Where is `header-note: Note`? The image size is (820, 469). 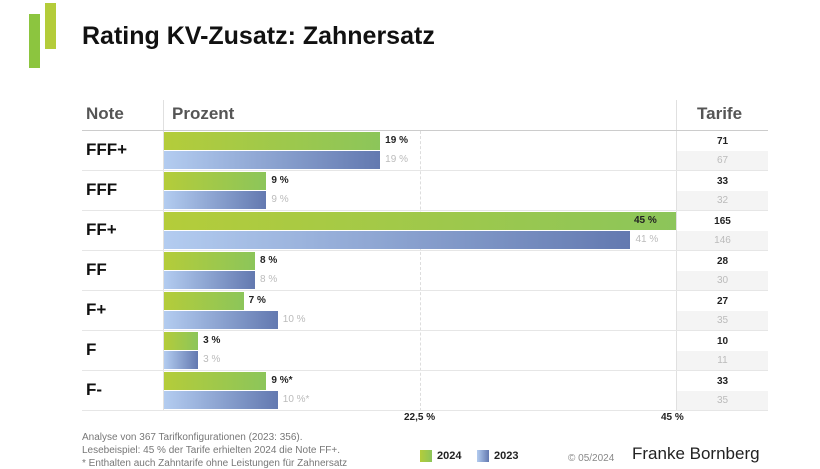
header-note: Note is located at coordinates (105, 113).